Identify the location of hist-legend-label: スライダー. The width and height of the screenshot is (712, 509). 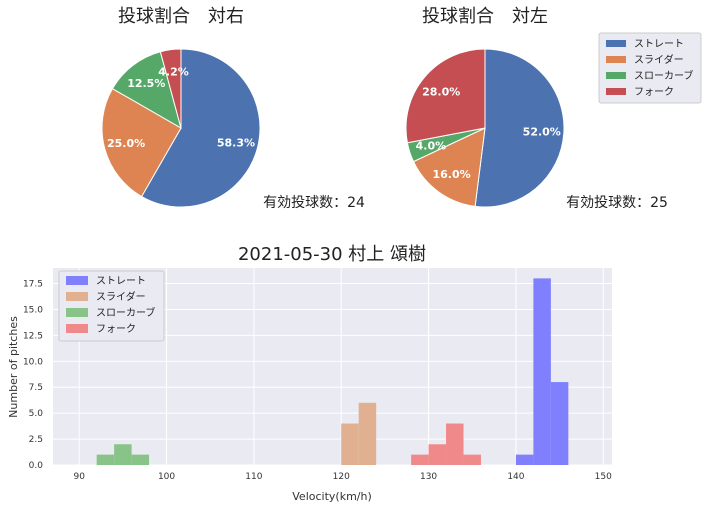
(121, 296).